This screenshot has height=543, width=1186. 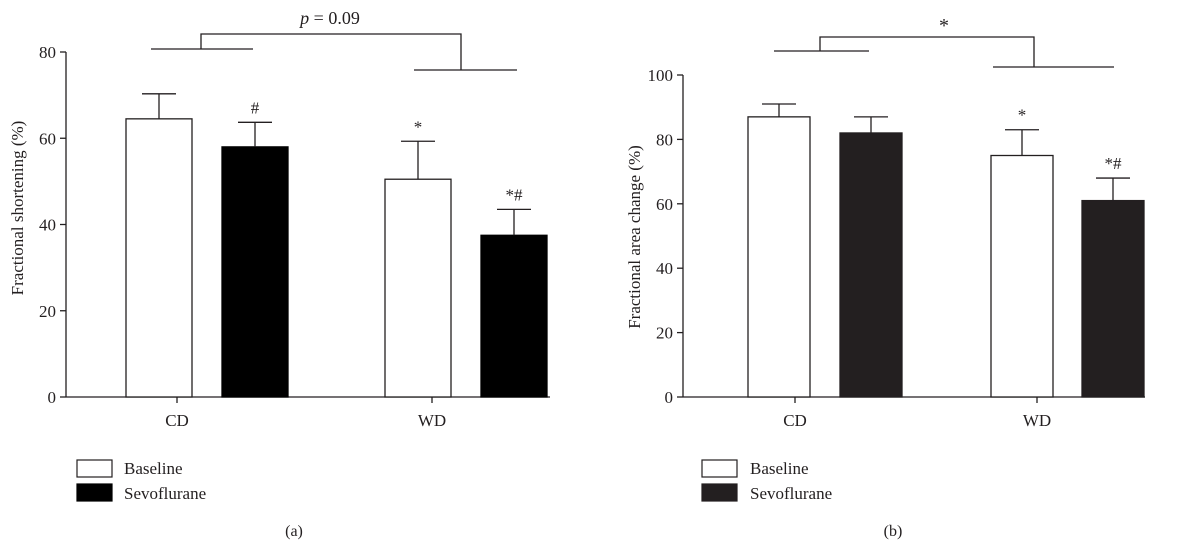 I want to click on panel-b-comparison-bracket: *, so click(x=944, y=41).